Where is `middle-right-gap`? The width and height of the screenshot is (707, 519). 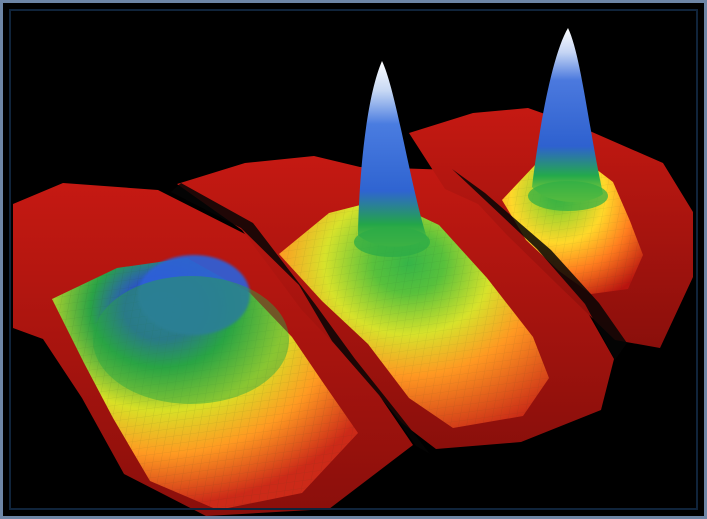
middle-right-gap is located at coordinates (539, 264).